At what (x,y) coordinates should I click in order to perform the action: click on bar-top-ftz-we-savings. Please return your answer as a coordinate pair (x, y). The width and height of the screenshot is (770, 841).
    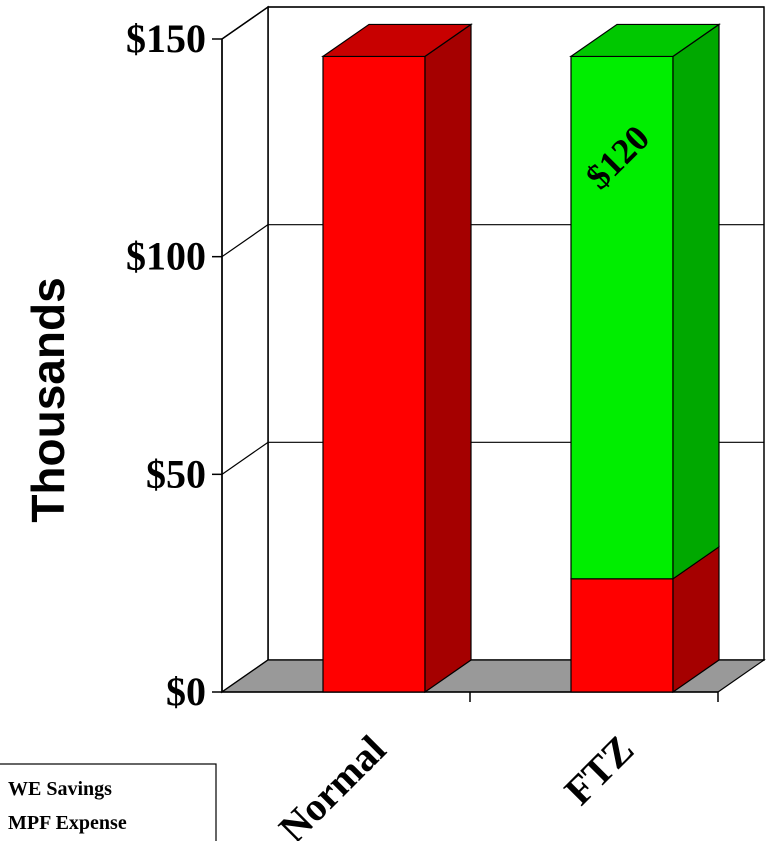
    Looking at the image, I should click on (645, 40).